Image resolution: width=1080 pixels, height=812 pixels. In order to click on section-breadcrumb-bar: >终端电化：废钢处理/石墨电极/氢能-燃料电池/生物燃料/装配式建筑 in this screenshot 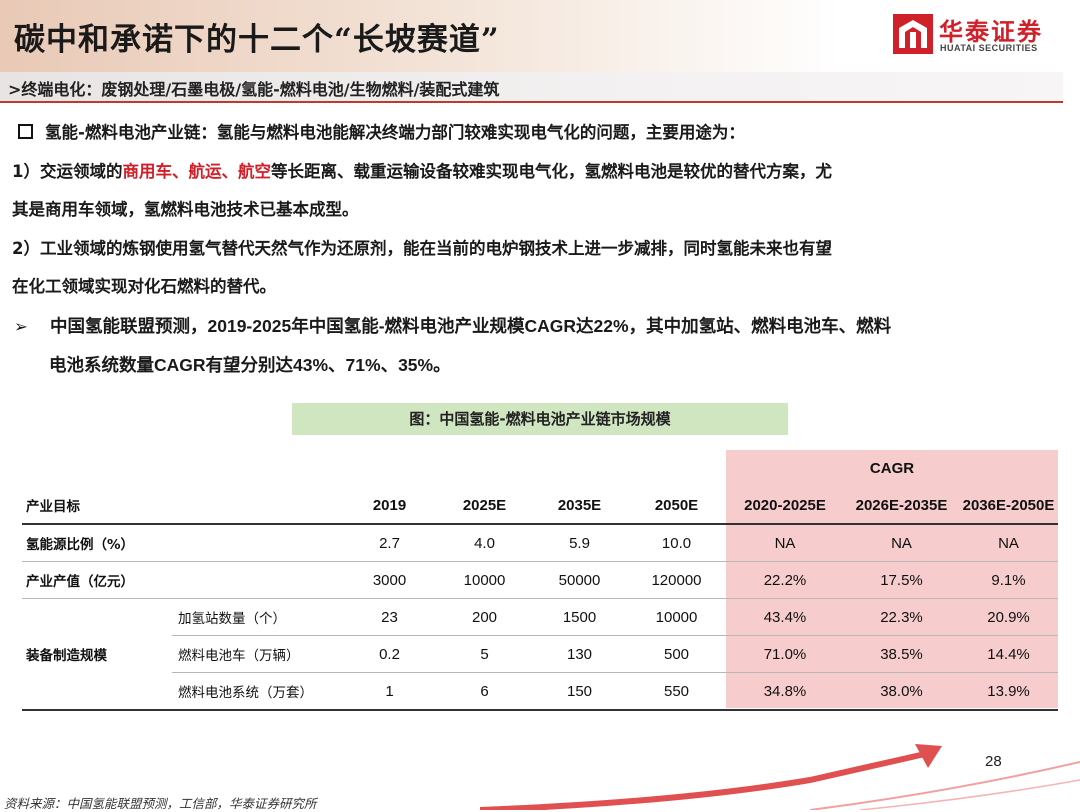, I will do `click(531, 87)`.